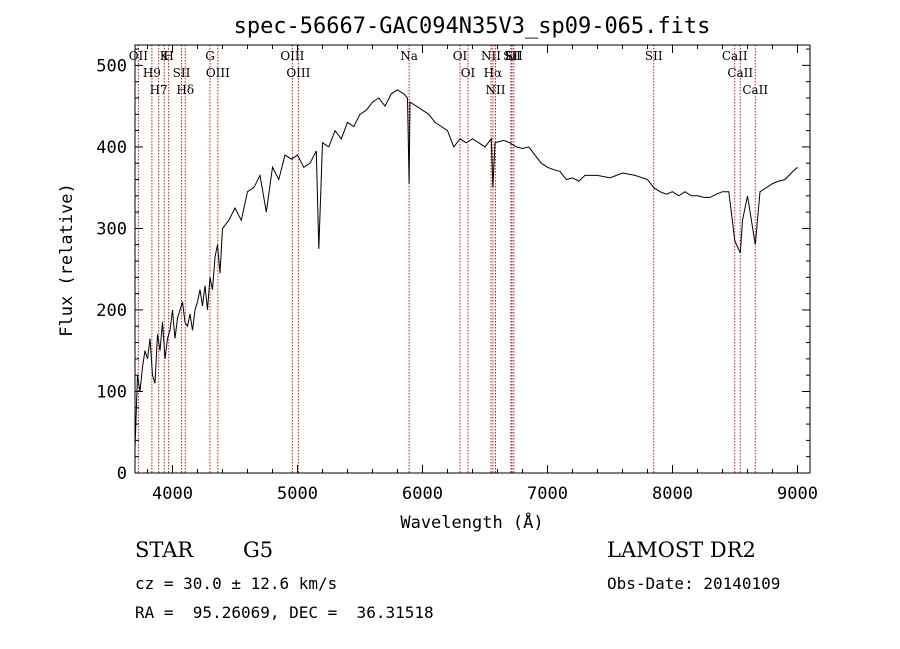 Image resolution: width=900 pixels, height=649 pixels. I want to click on x-tick-label: 8000, so click(672, 494).